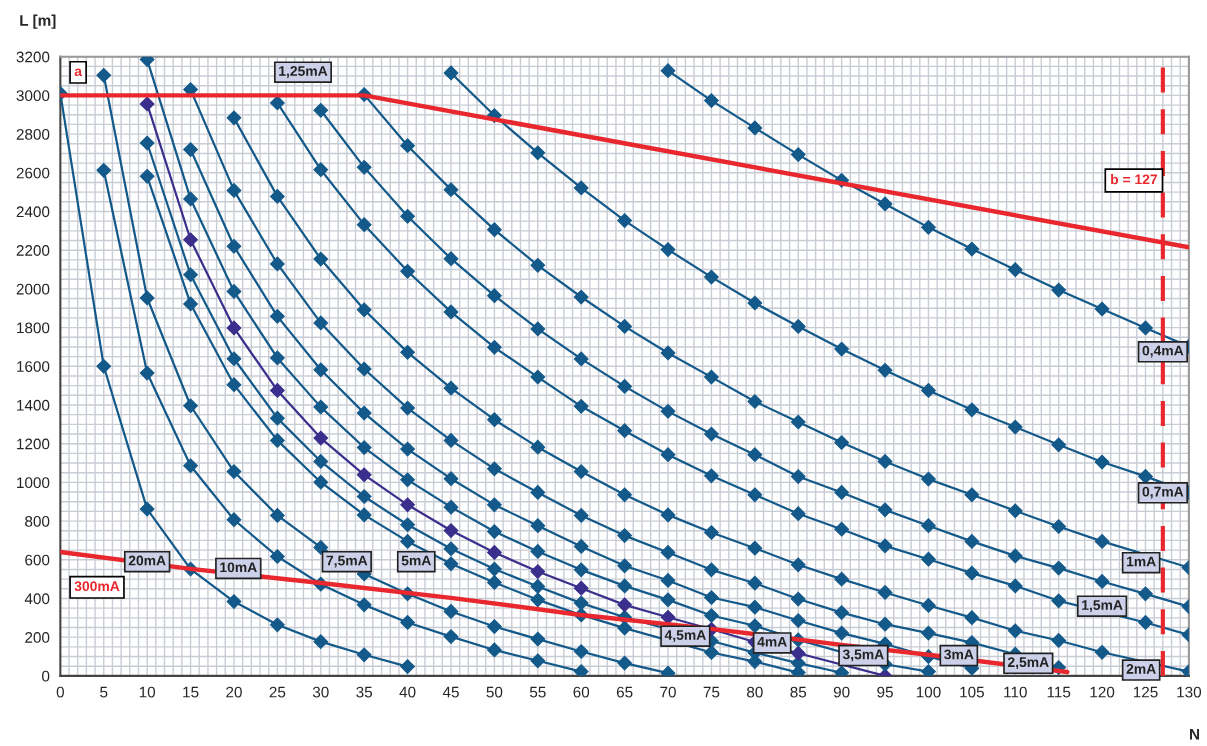 This screenshot has width=1207, height=746. I want to click on x-tick-label: 95, so click(885, 692).